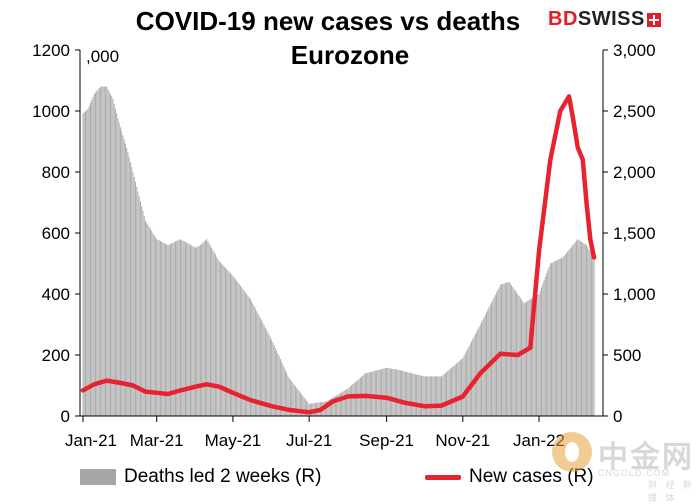 The image size is (700, 504). What do you see at coordinates (91, 440) in the screenshot?
I see `x-tick-label: Jan-21` at bounding box center [91, 440].